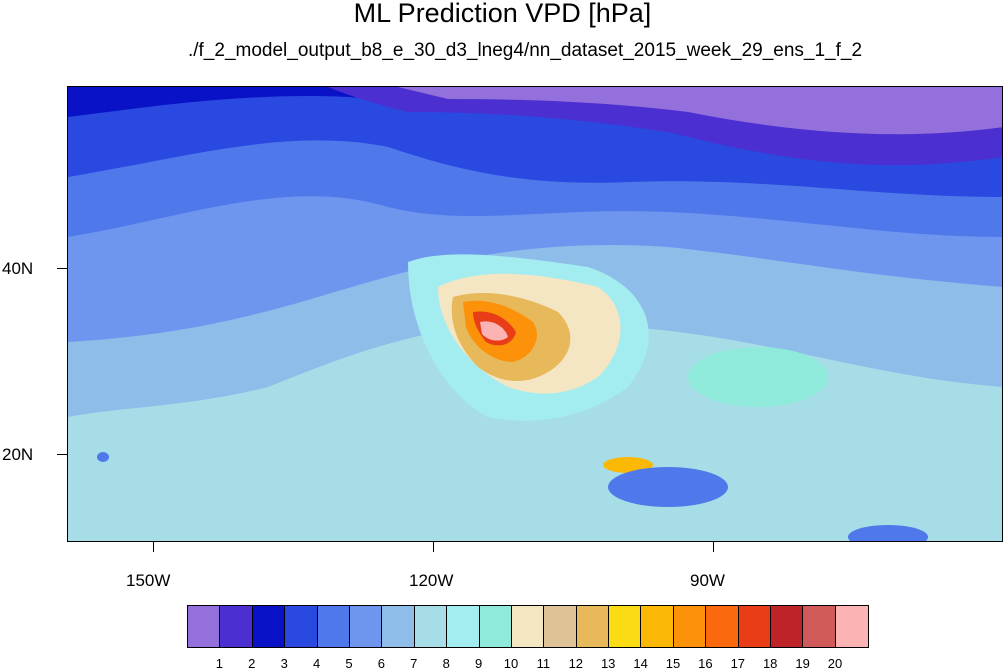  What do you see at coordinates (673, 663) in the screenshot?
I see `colorbar-label: 15` at bounding box center [673, 663].